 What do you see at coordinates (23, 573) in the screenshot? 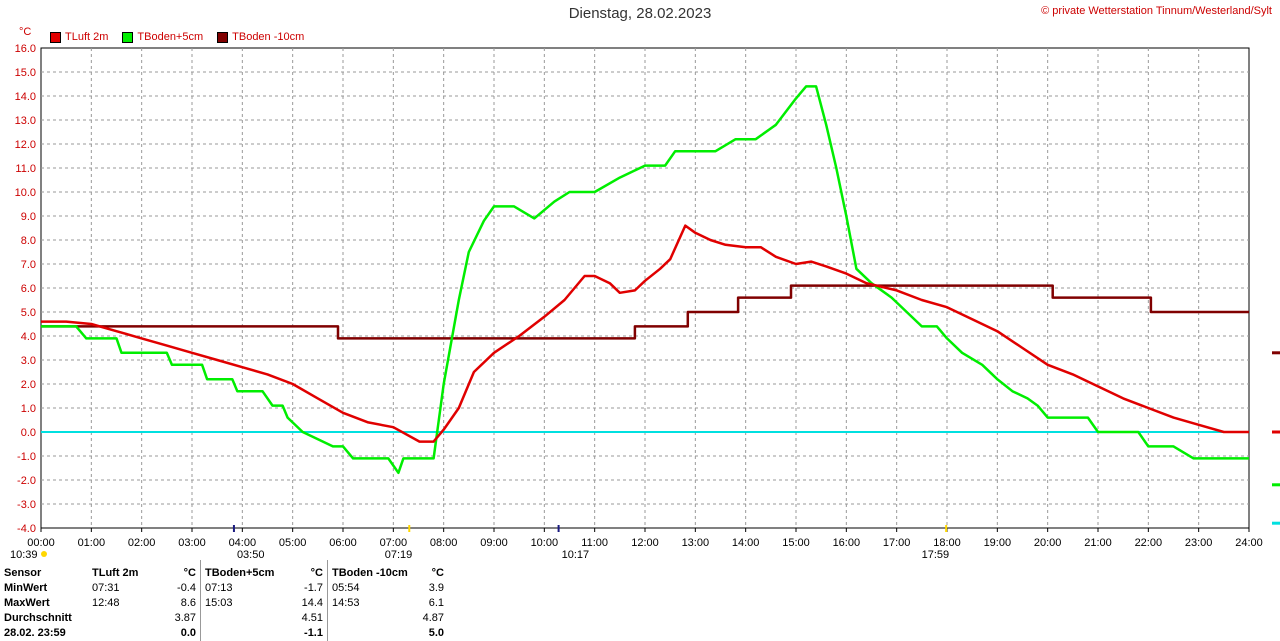
I see `stats-header-sensor: Sensor` at bounding box center [23, 573].